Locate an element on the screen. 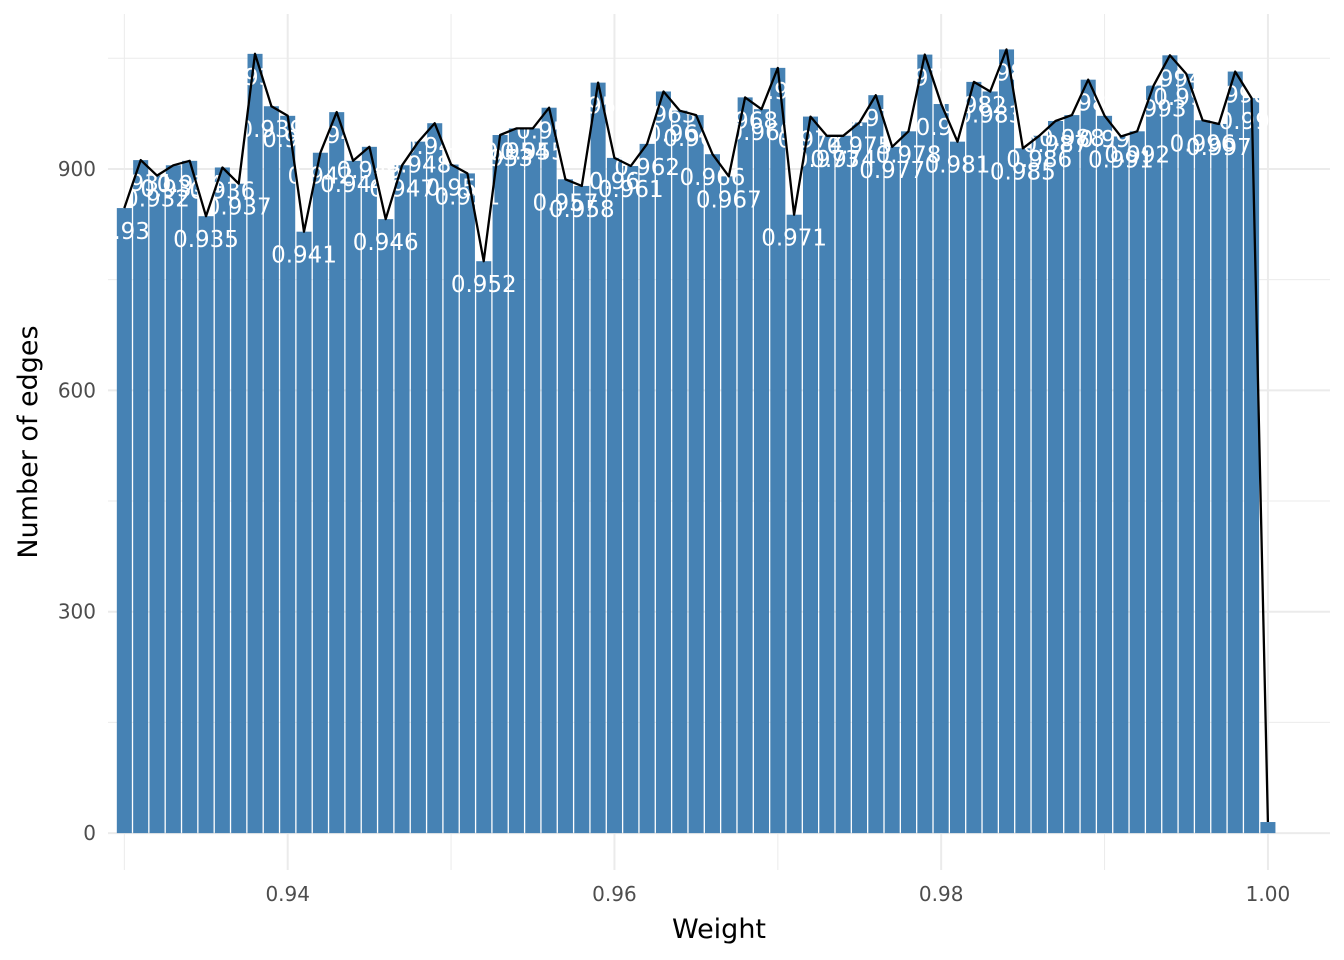 This screenshot has width=1344, height=960. bar-label: 0.959 is located at coordinates (598, 107).